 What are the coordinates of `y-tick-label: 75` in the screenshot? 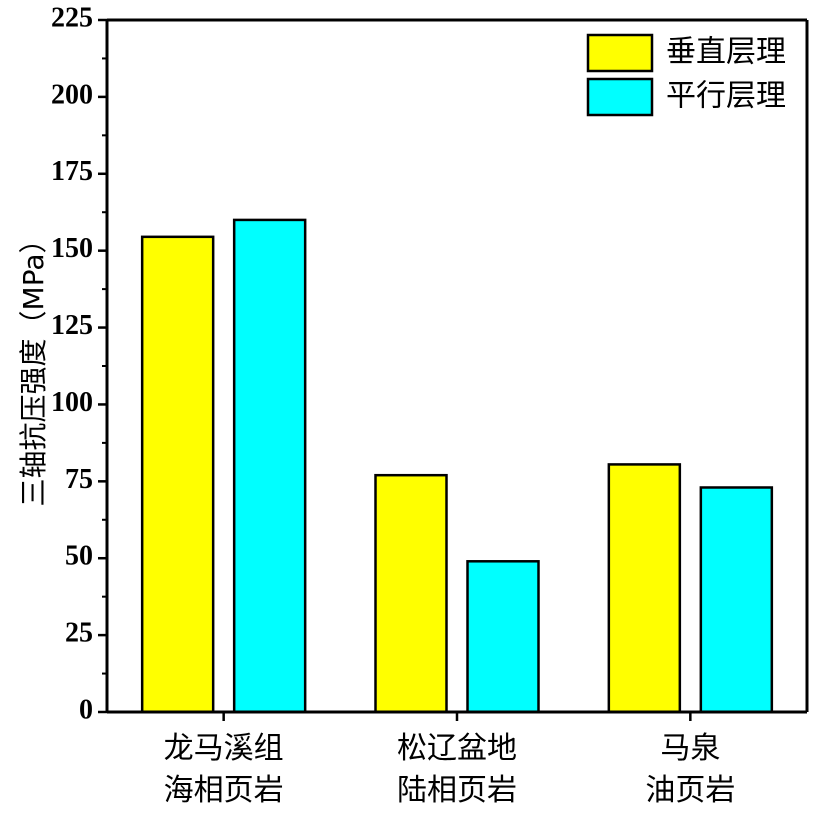 It's located at (79, 479).